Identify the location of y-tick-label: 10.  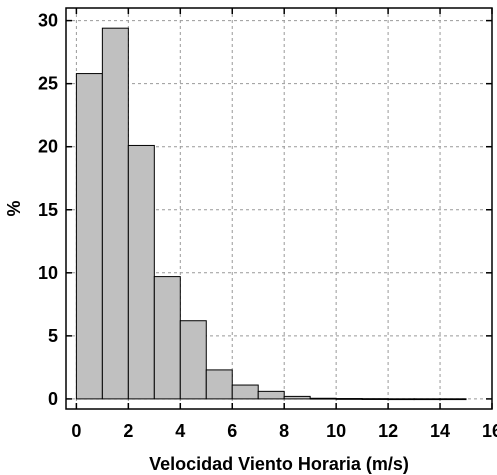
(48, 273).